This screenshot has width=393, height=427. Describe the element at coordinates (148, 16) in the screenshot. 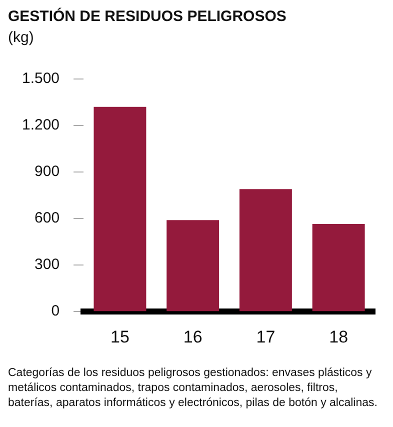

I see `chart-title: GESTIÓN DE RESIDUOS PELIGROSOS` at that location.